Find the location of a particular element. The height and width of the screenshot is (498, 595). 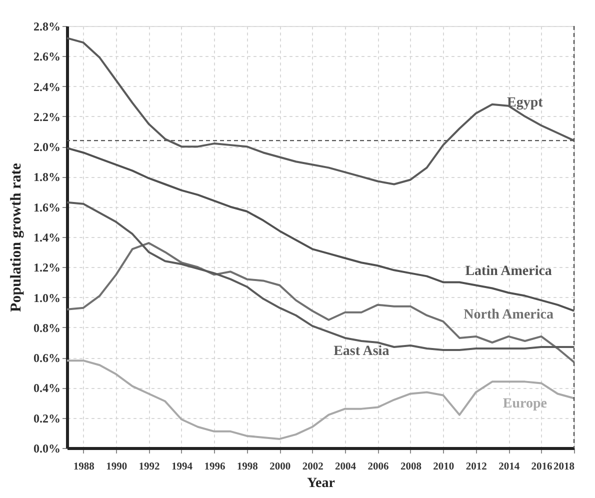

series-label: East Asia is located at coordinates (362, 351).